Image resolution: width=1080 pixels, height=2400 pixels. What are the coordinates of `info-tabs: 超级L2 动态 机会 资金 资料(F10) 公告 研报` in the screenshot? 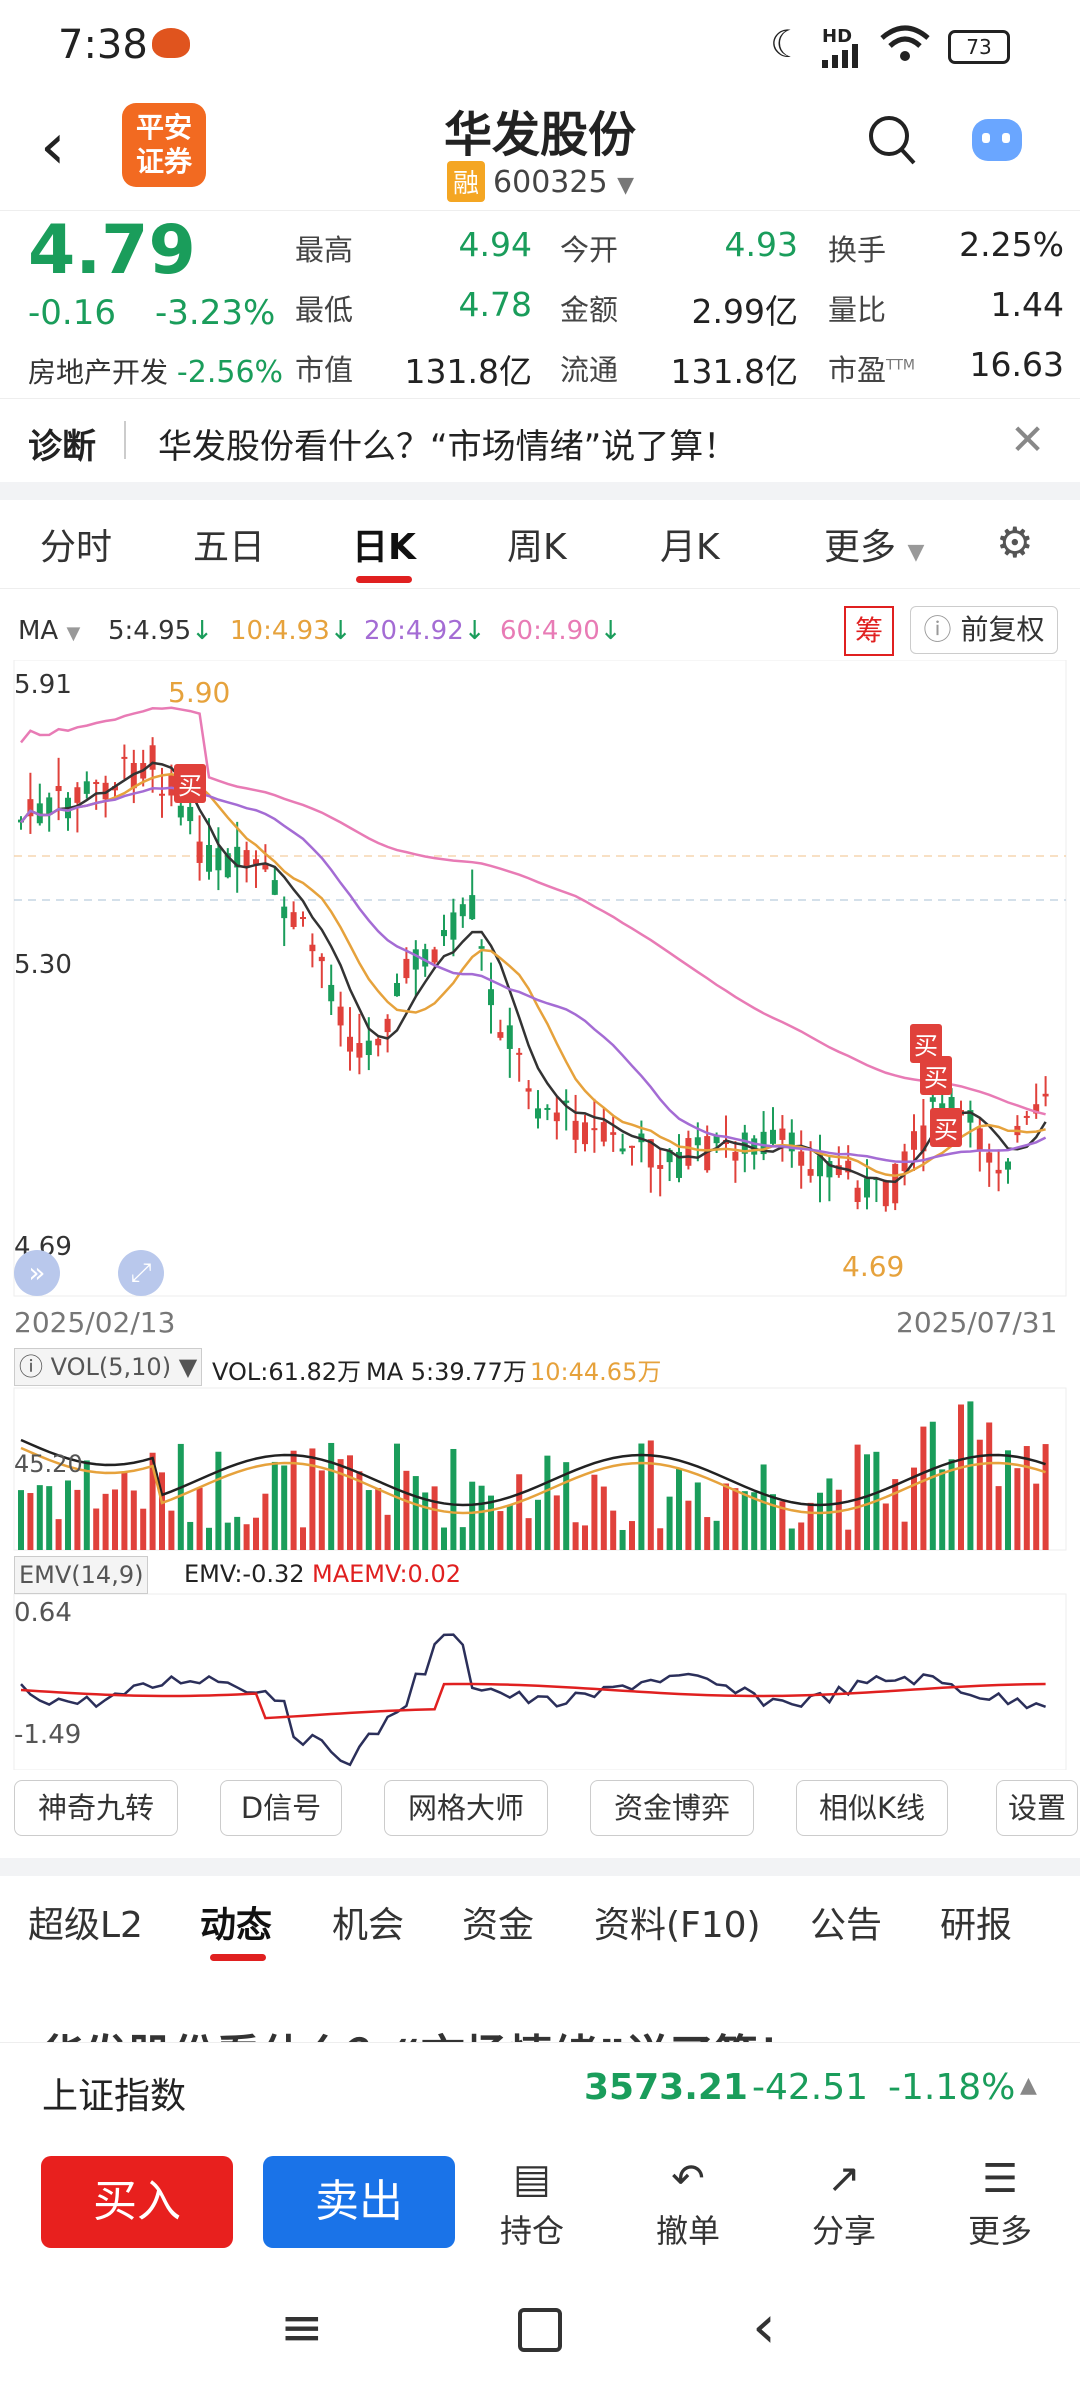 It's located at (540, 1922).